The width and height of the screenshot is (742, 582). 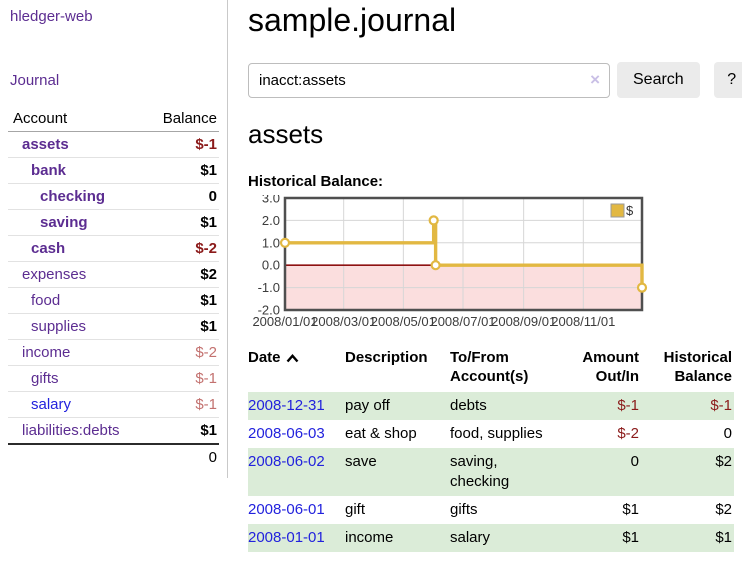 What do you see at coordinates (361, 461) in the screenshot?
I see `register-cell-description: save` at bounding box center [361, 461].